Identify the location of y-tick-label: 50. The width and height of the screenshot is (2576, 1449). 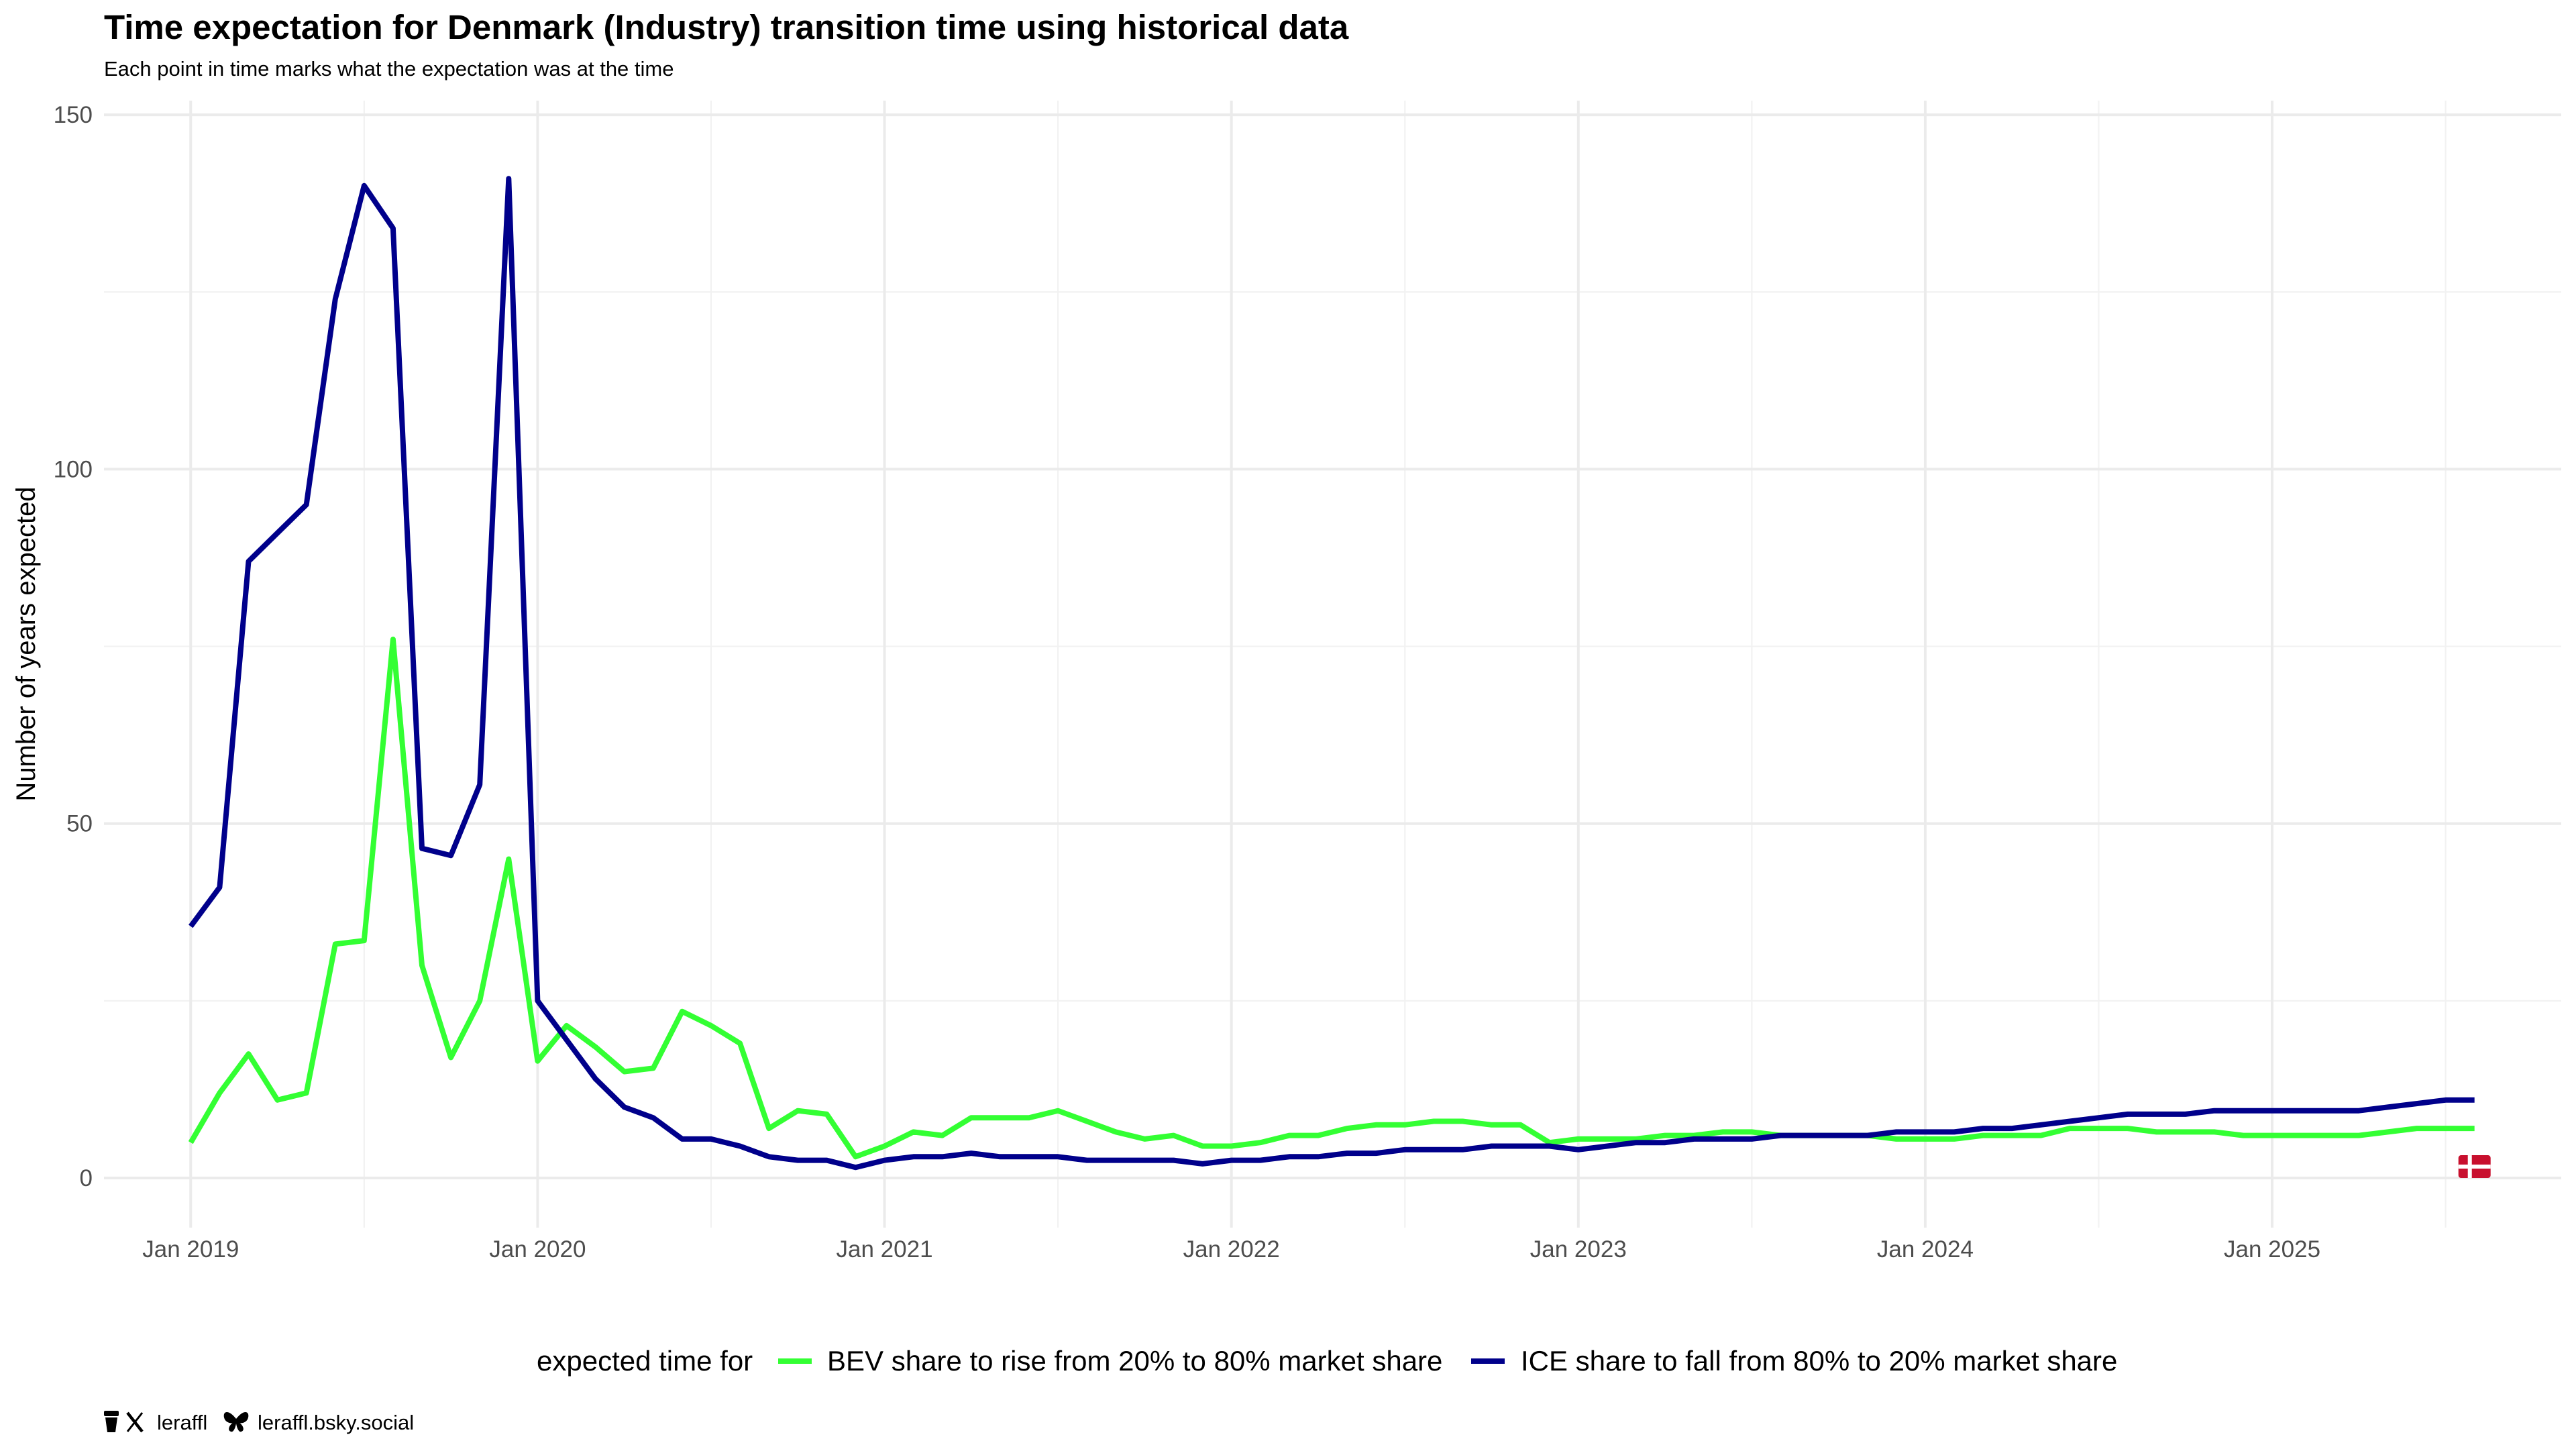
(79, 824).